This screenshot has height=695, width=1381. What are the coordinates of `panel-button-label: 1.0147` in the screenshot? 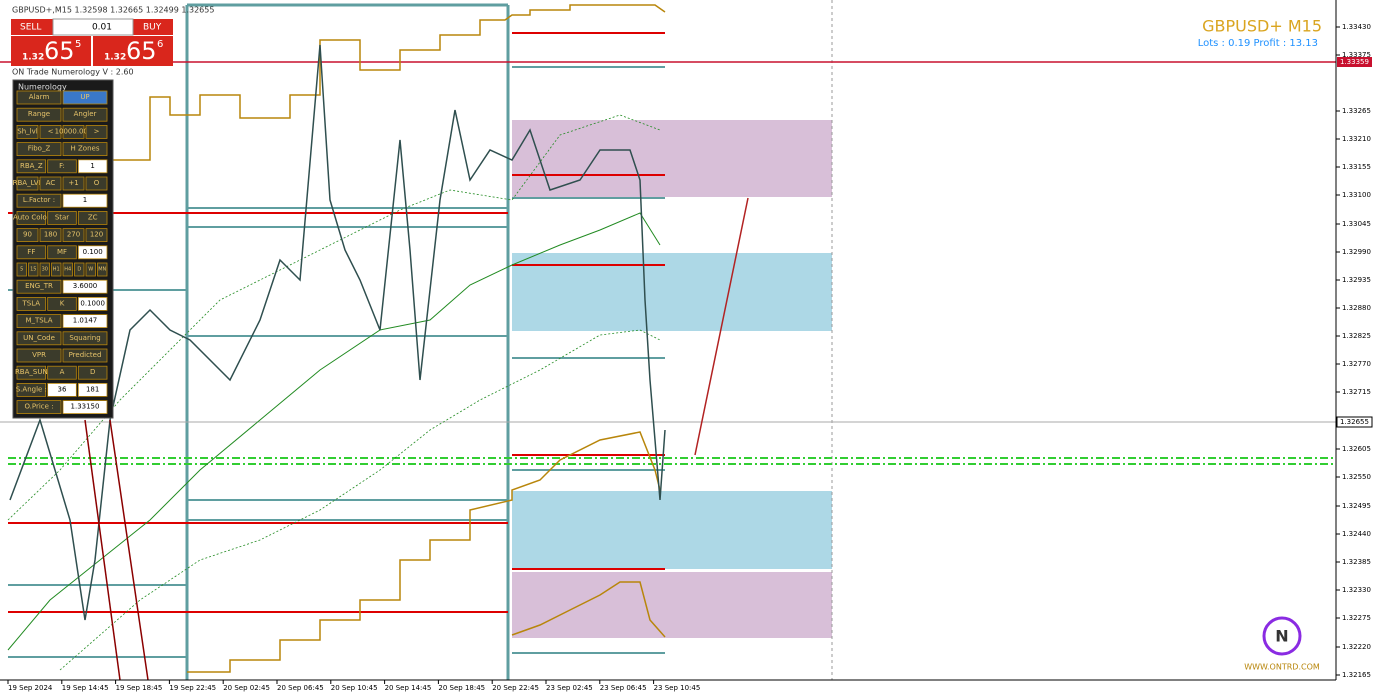 It's located at (85, 321).